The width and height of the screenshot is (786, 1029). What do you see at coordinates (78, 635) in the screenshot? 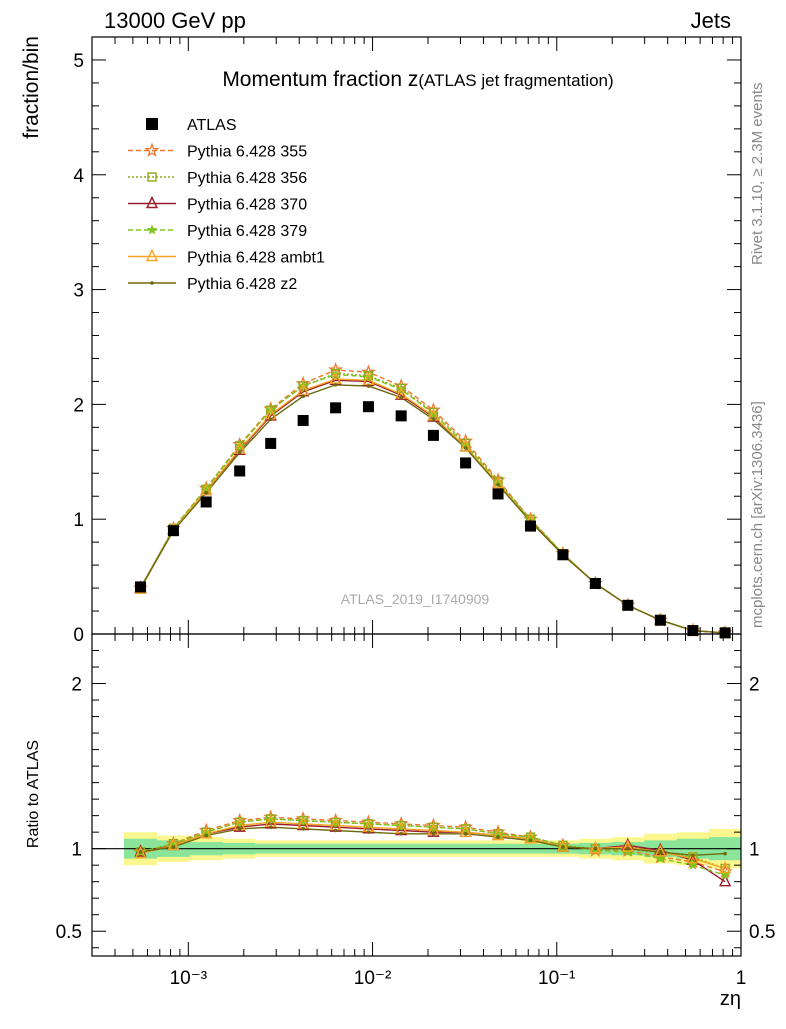
I see `main-y-tick-label: 0` at bounding box center [78, 635].